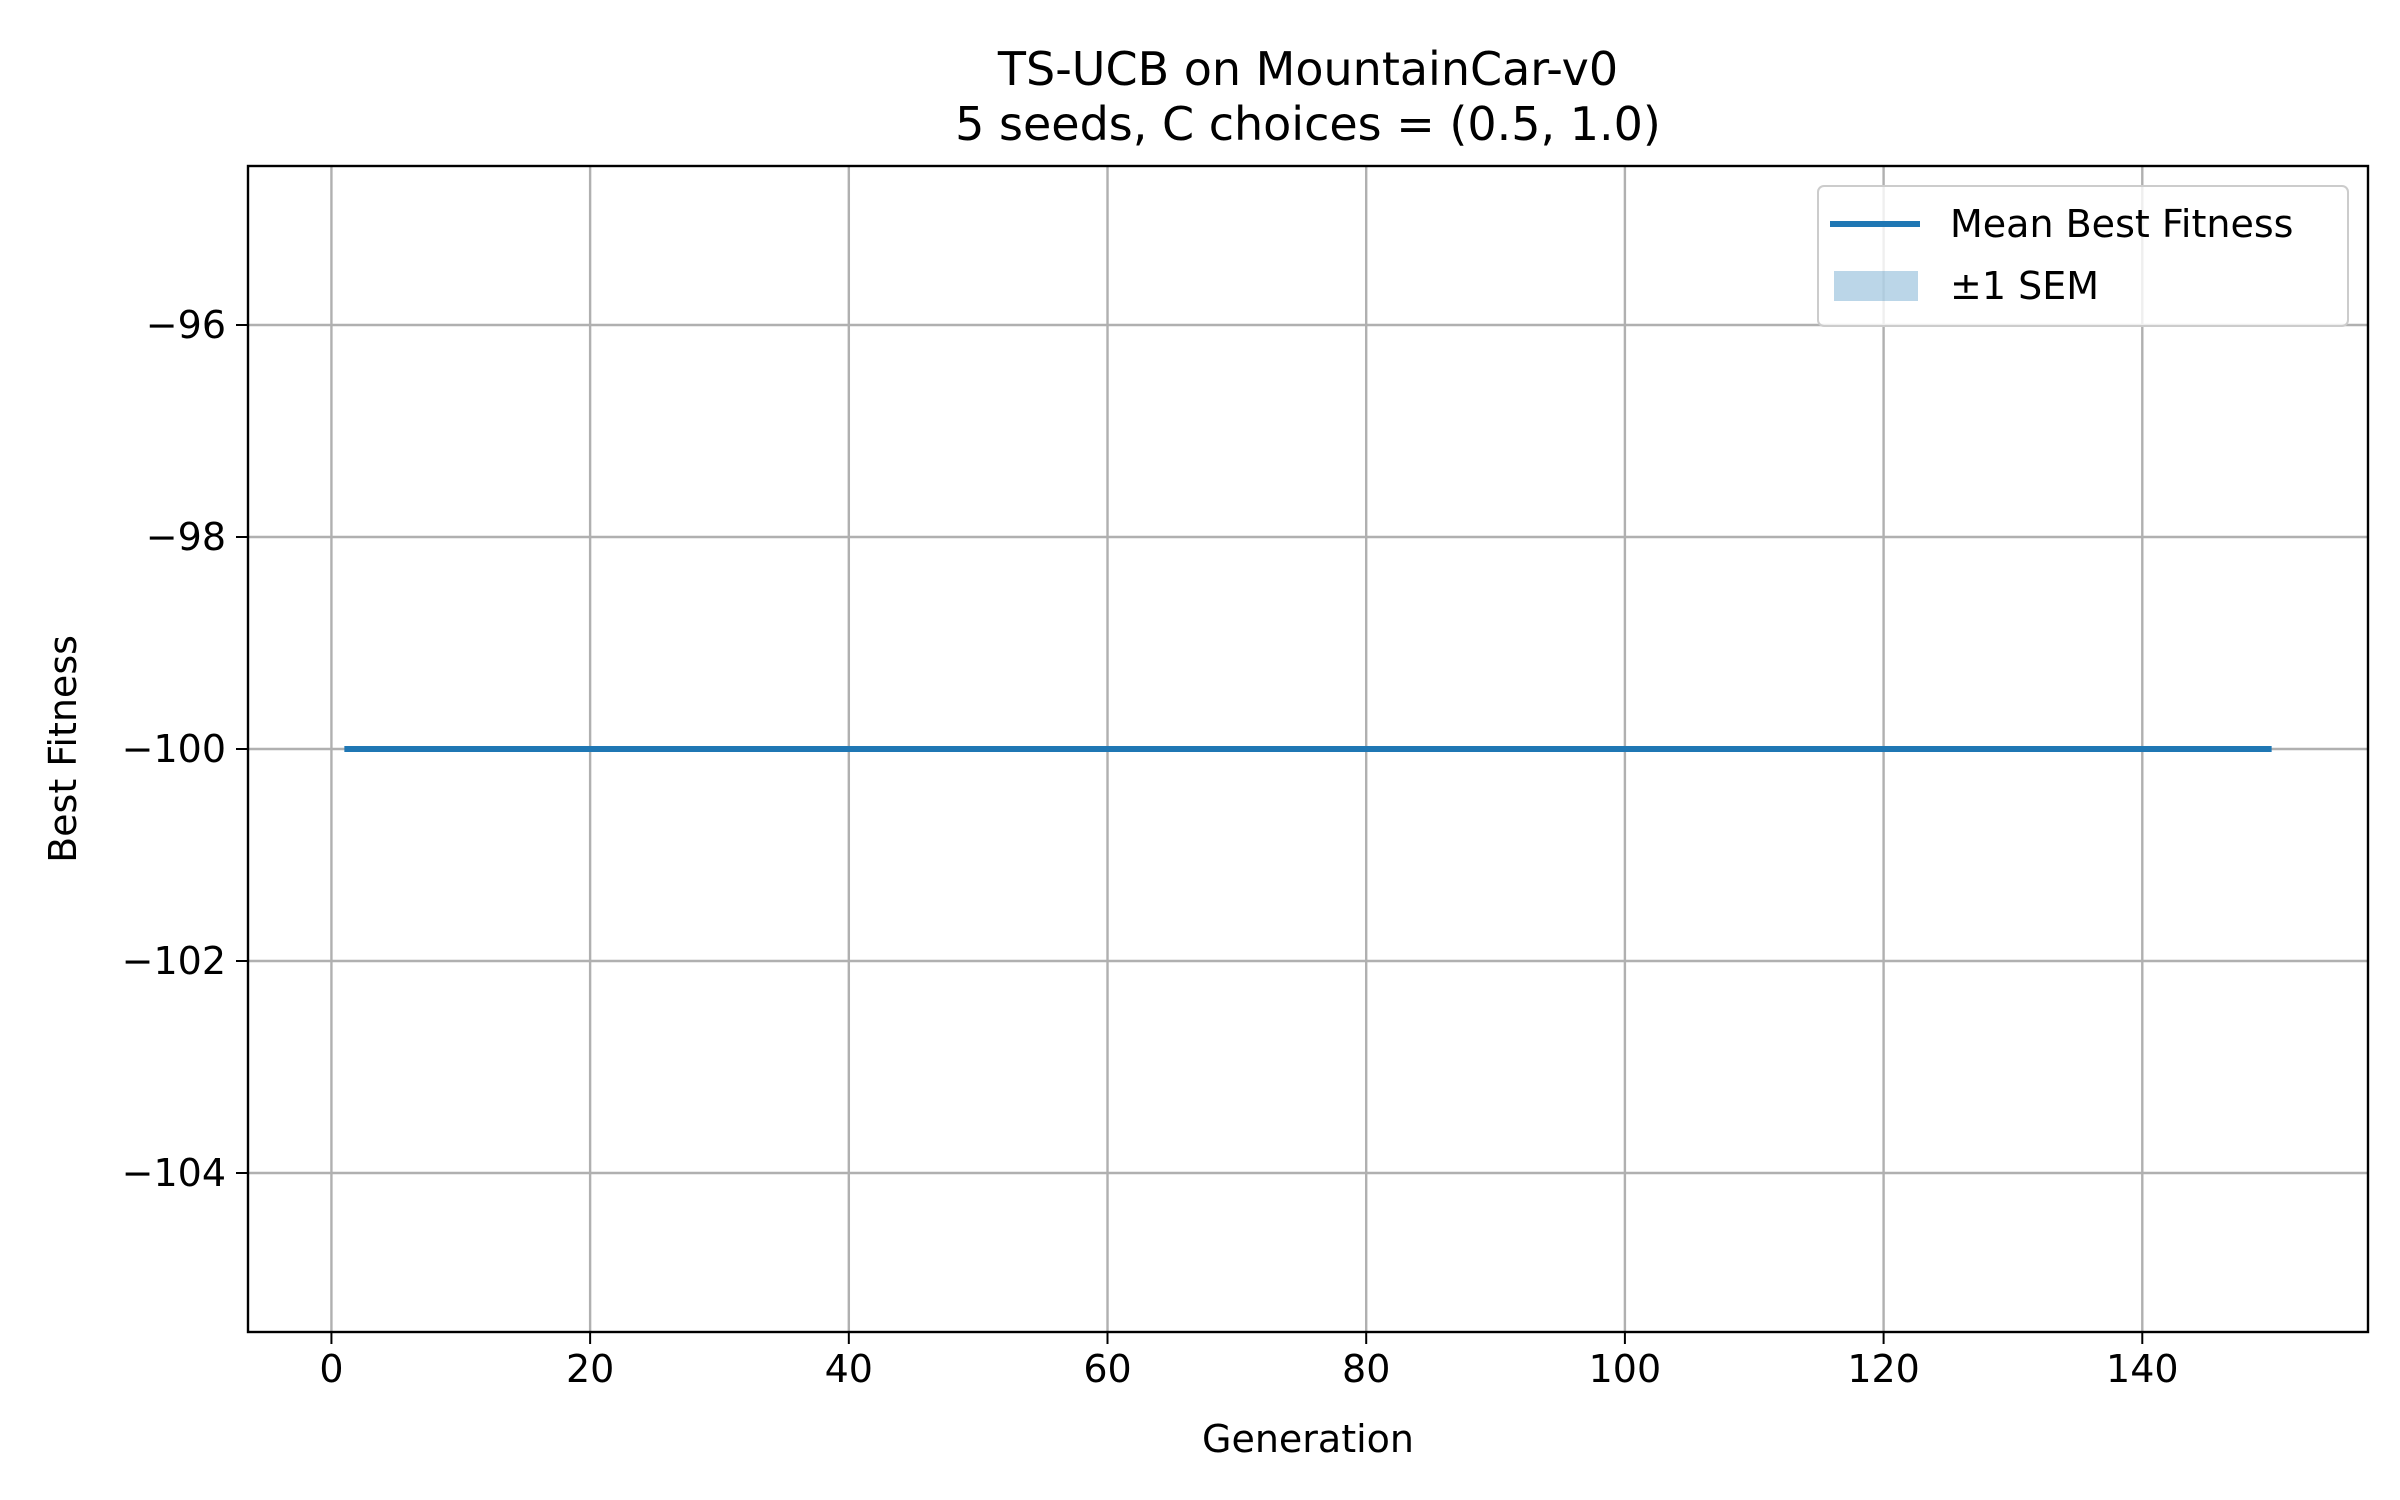  Describe the element at coordinates (1625, 1369) in the screenshot. I see `x-tick-label: 100` at that location.